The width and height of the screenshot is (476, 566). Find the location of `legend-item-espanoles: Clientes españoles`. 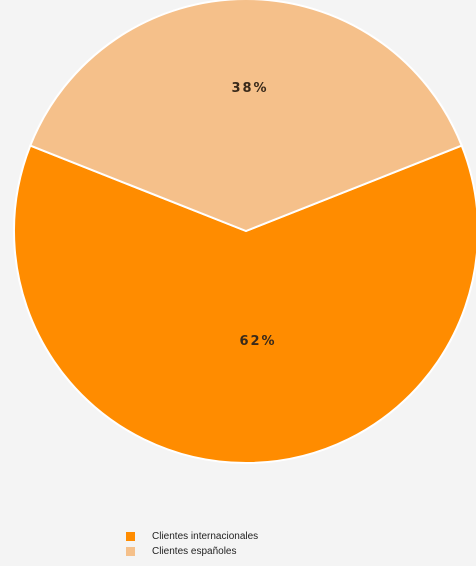

legend-item-espanoles: Clientes españoles is located at coordinates (192, 551).